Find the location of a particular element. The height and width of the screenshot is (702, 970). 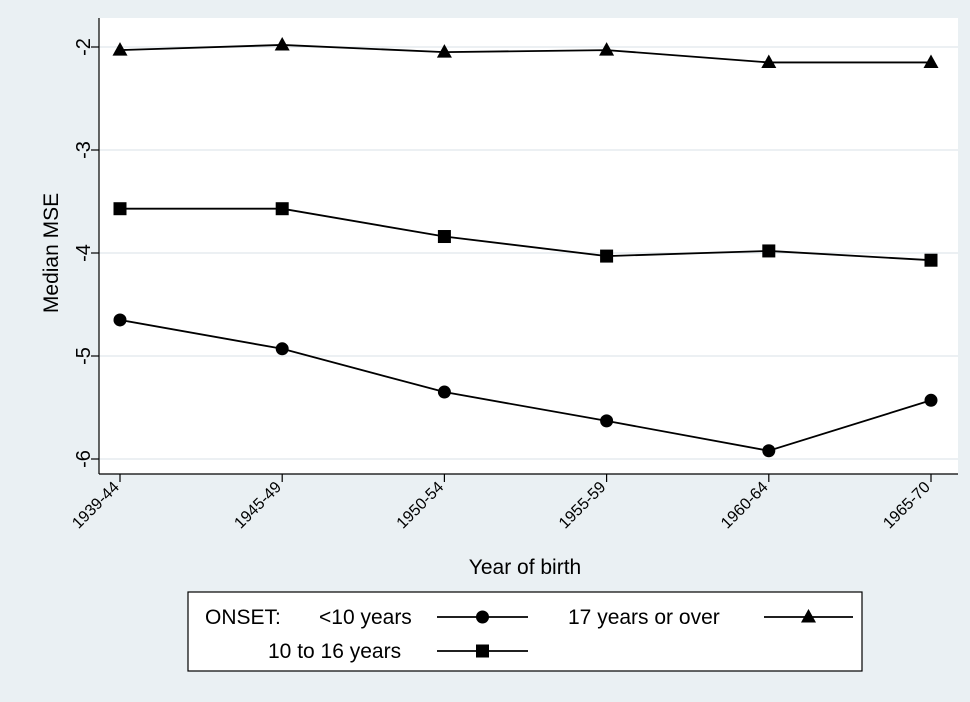

y-ticks: -2 -3 -4 -5 -6 is located at coordinates (86, 253).